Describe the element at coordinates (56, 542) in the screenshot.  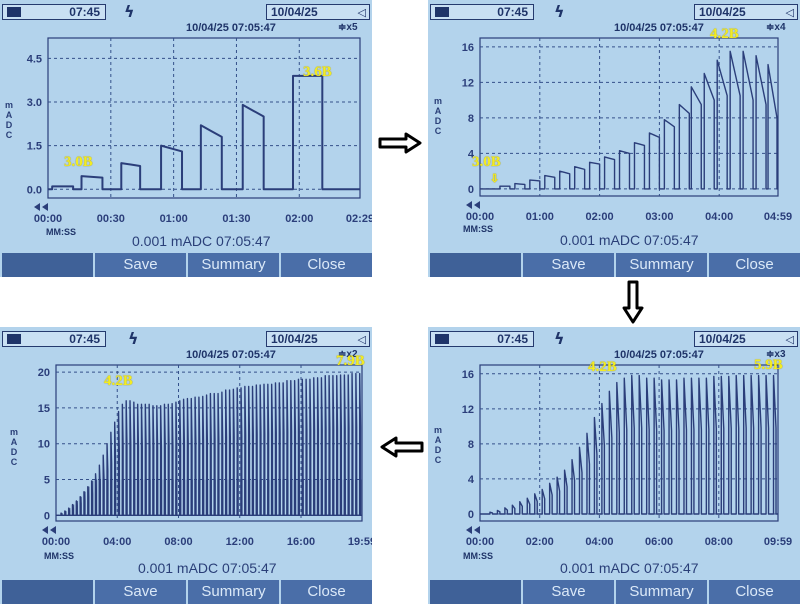
I see `x-tick-label: 00:00` at that location.